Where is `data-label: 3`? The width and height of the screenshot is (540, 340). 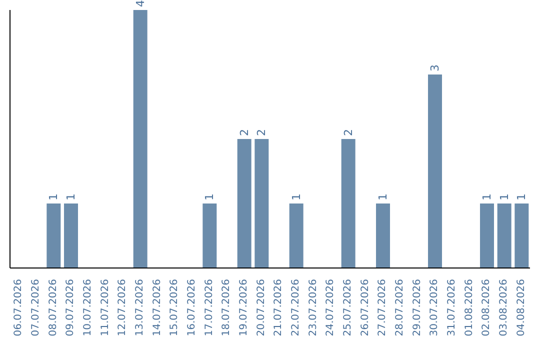
data-label: 3 is located at coordinates (435, 68).